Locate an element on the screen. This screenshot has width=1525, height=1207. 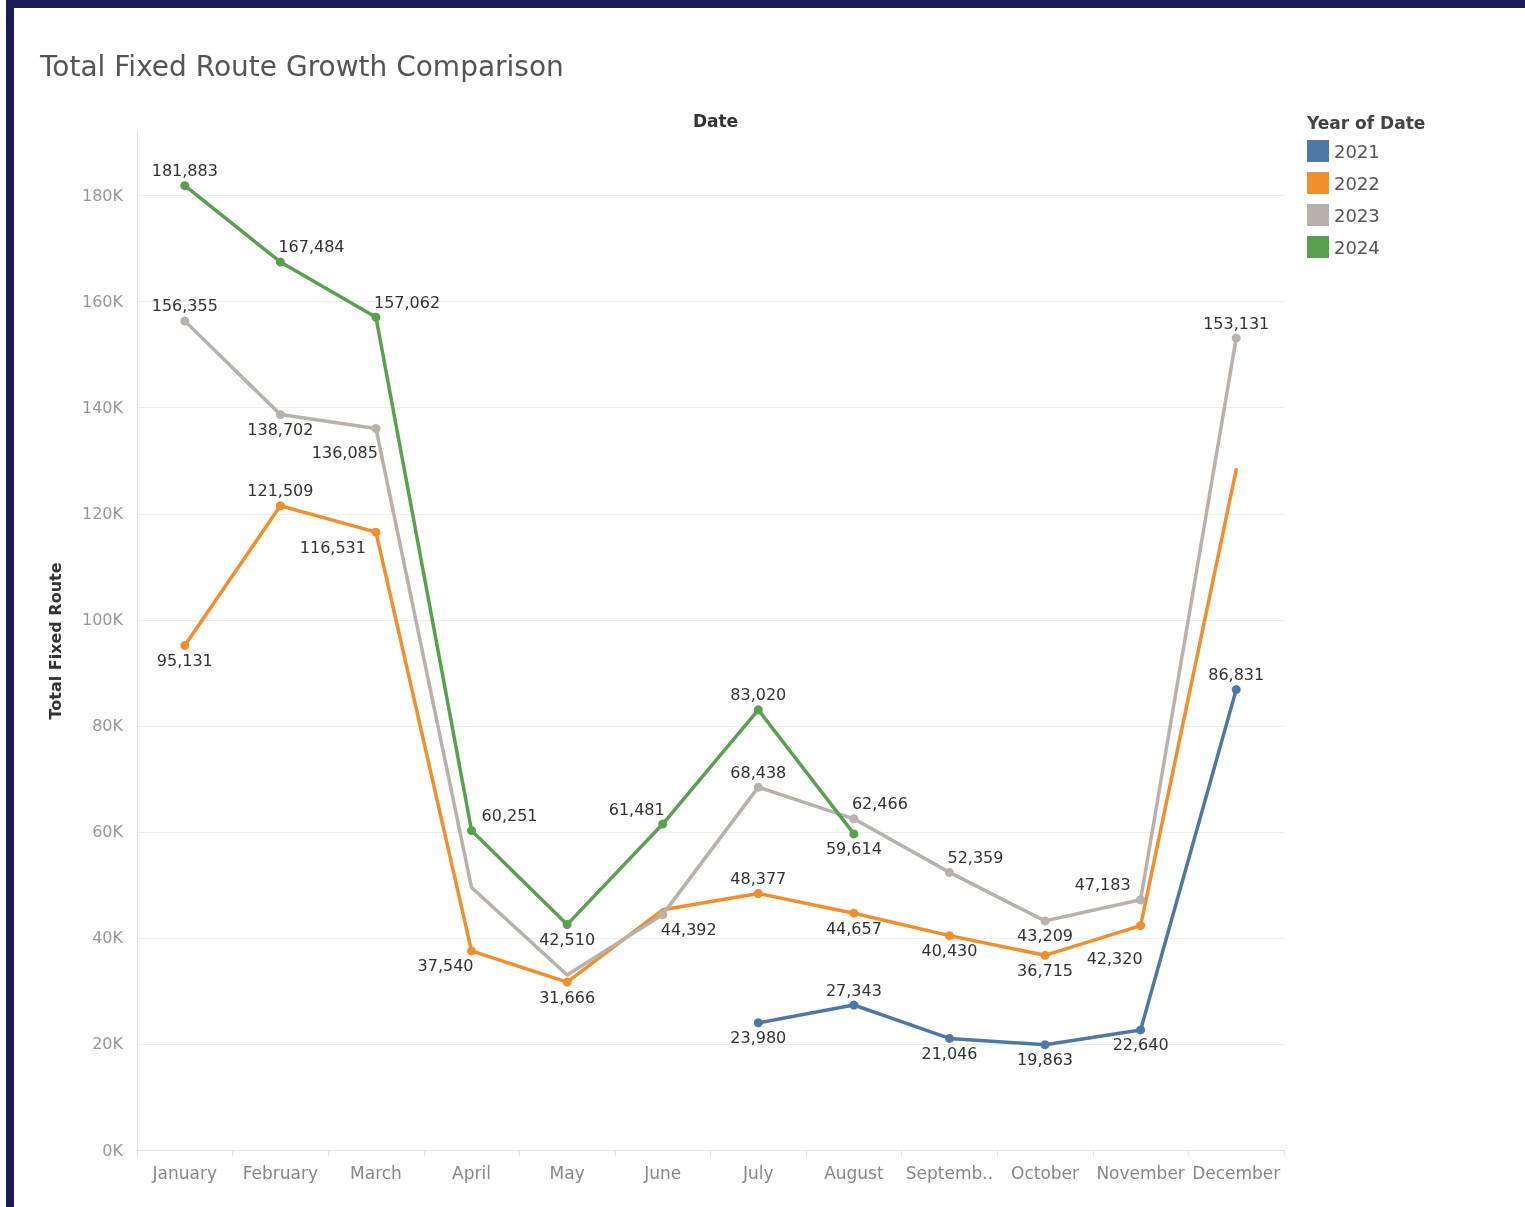
data-label: 23,980 is located at coordinates (758, 1038).